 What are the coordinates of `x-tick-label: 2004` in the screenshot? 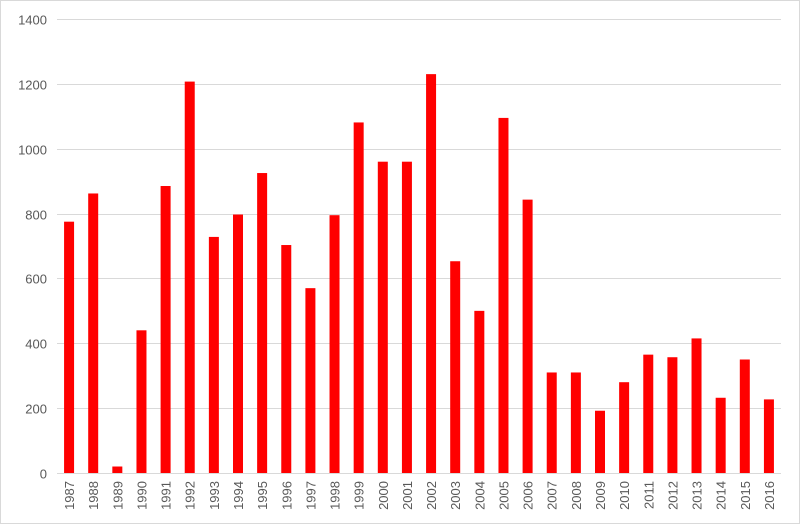 It's located at (479, 495).